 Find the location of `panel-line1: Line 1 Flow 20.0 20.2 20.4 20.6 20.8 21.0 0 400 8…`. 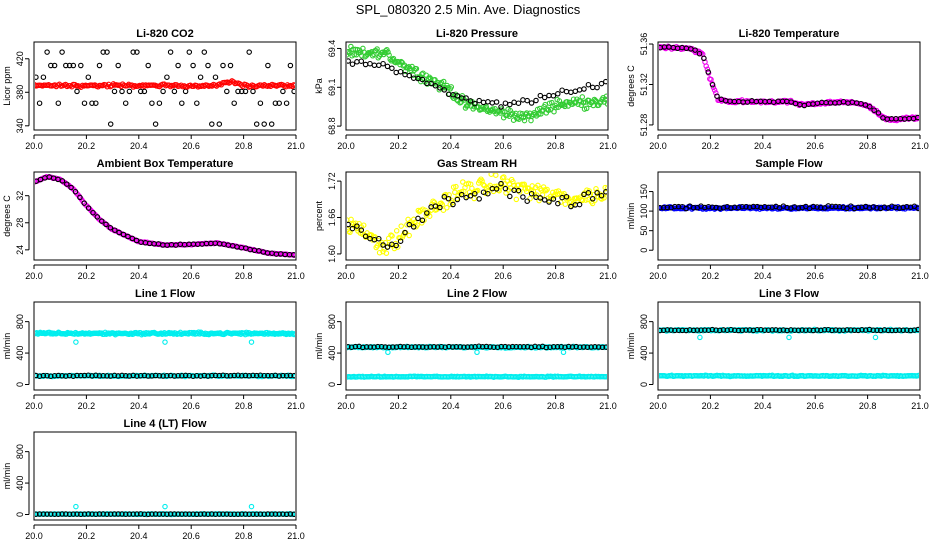

panel-line1: Line 1 Flow 20.0 20.2 20.4 20.6 20.8 21.0 0 400 8… is located at coordinates (153, 349).